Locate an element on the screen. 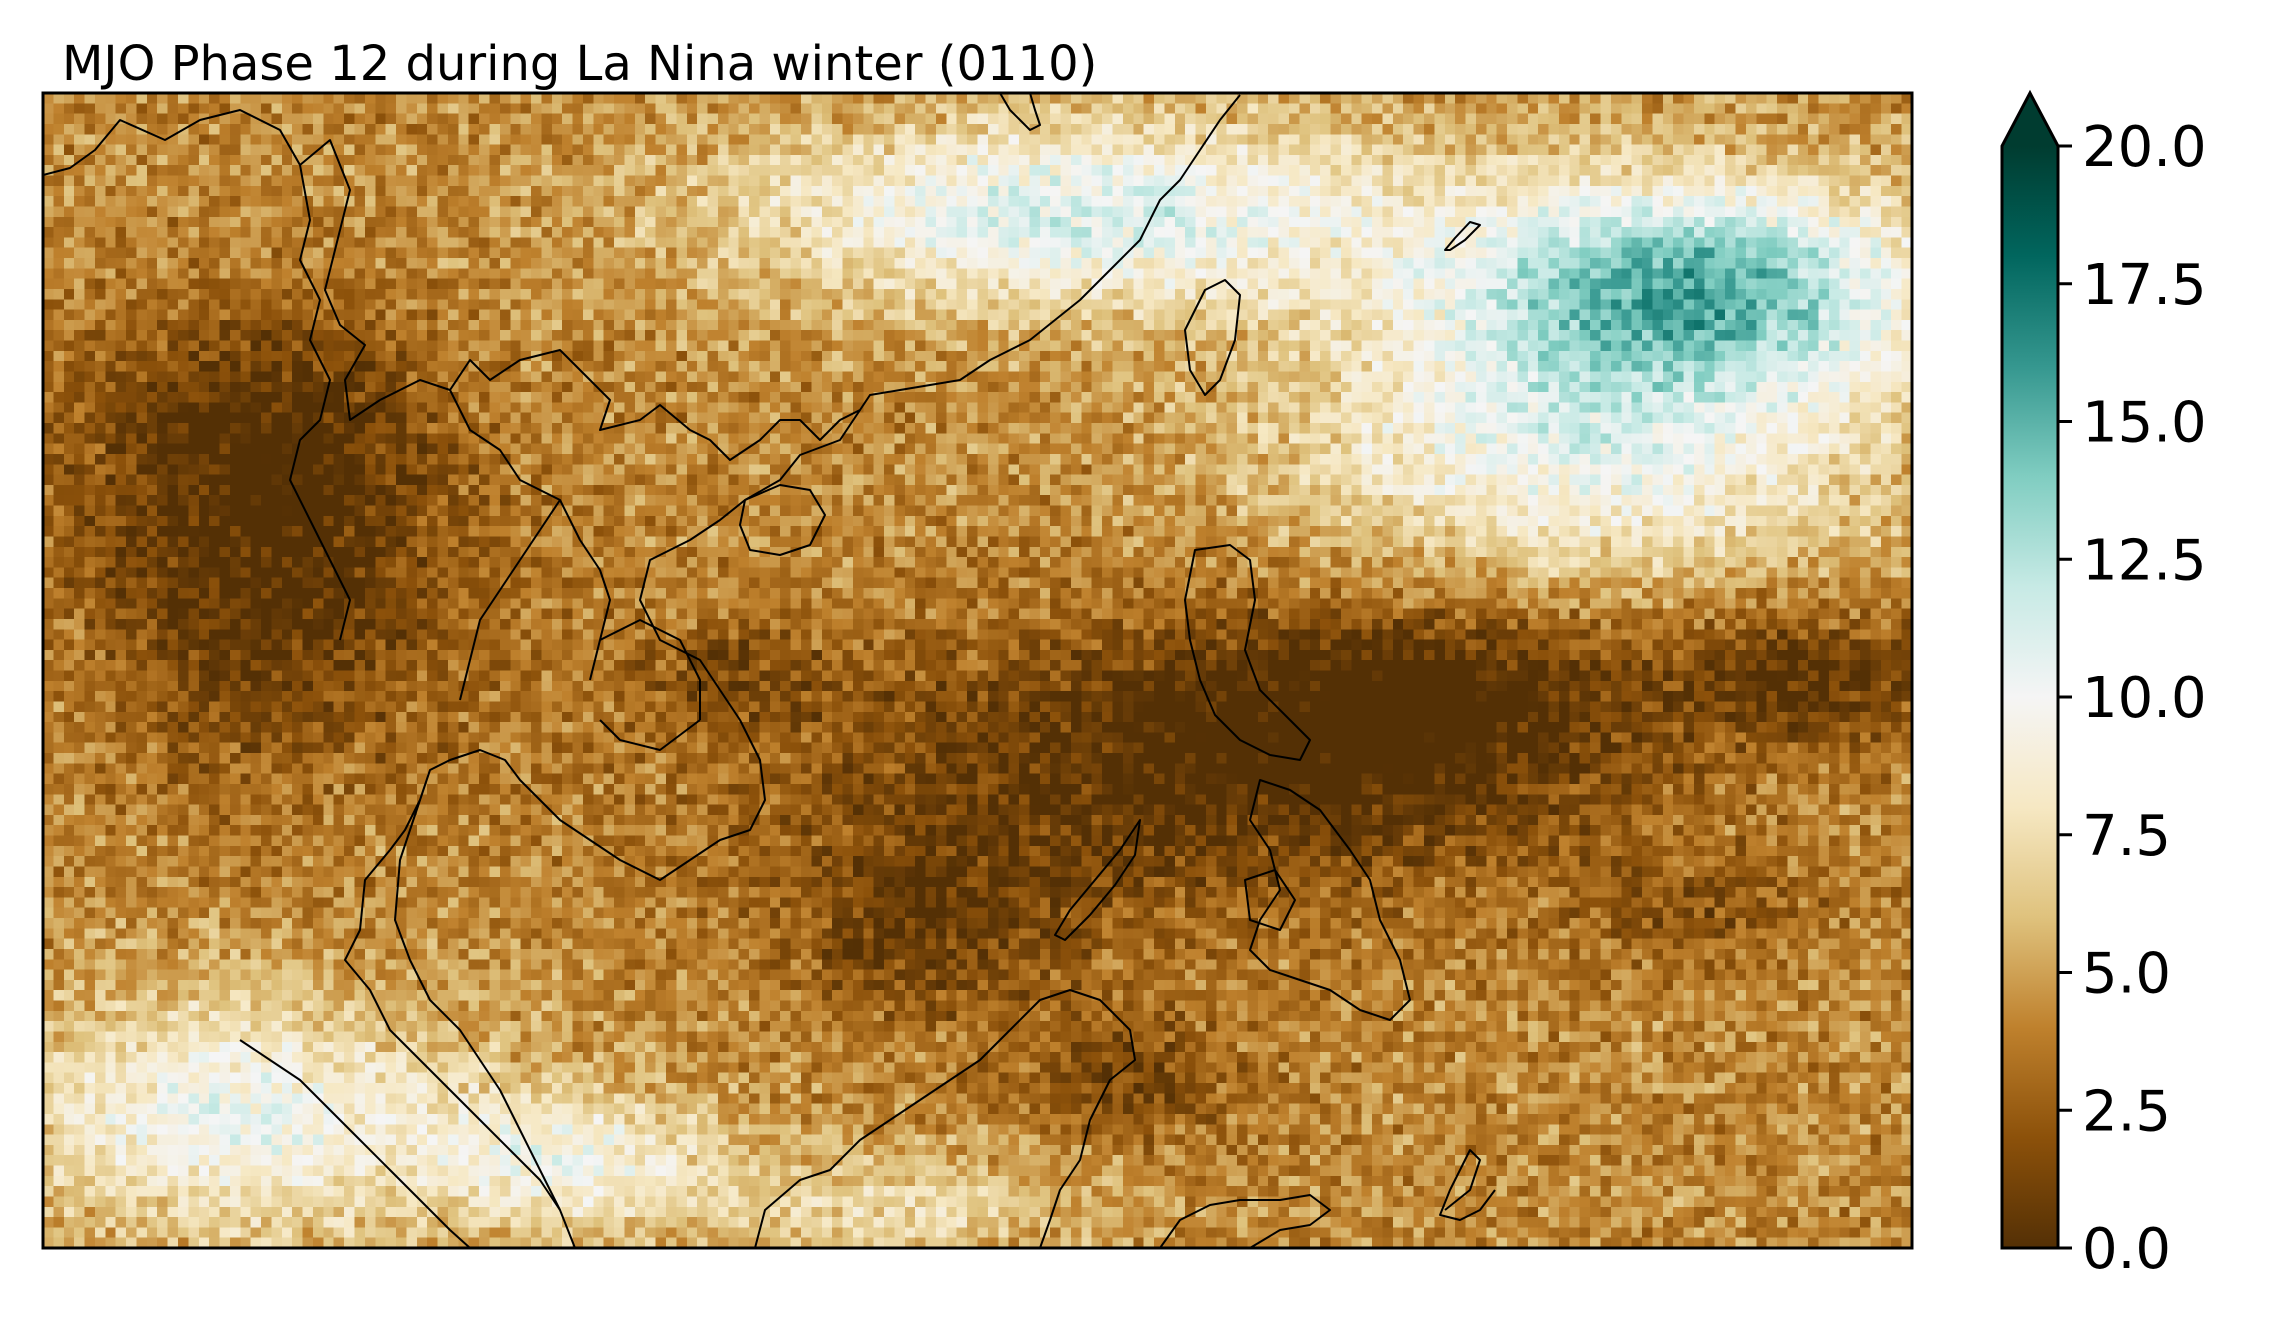  japan-fragment is located at coordinates (1462, 236).